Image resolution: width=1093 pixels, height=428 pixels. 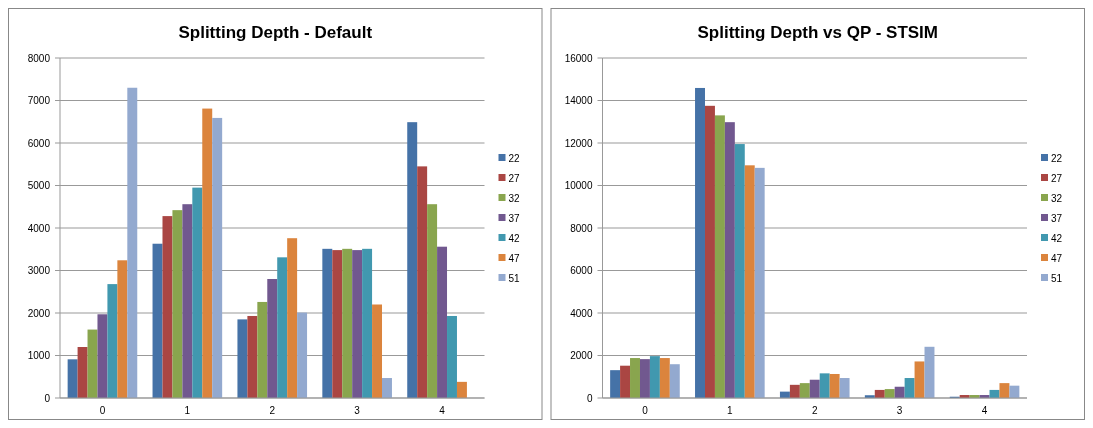 What do you see at coordinates (578, 185) in the screenshot?
I see `y-tick-label: 10000` at bounding box center [578, 185].